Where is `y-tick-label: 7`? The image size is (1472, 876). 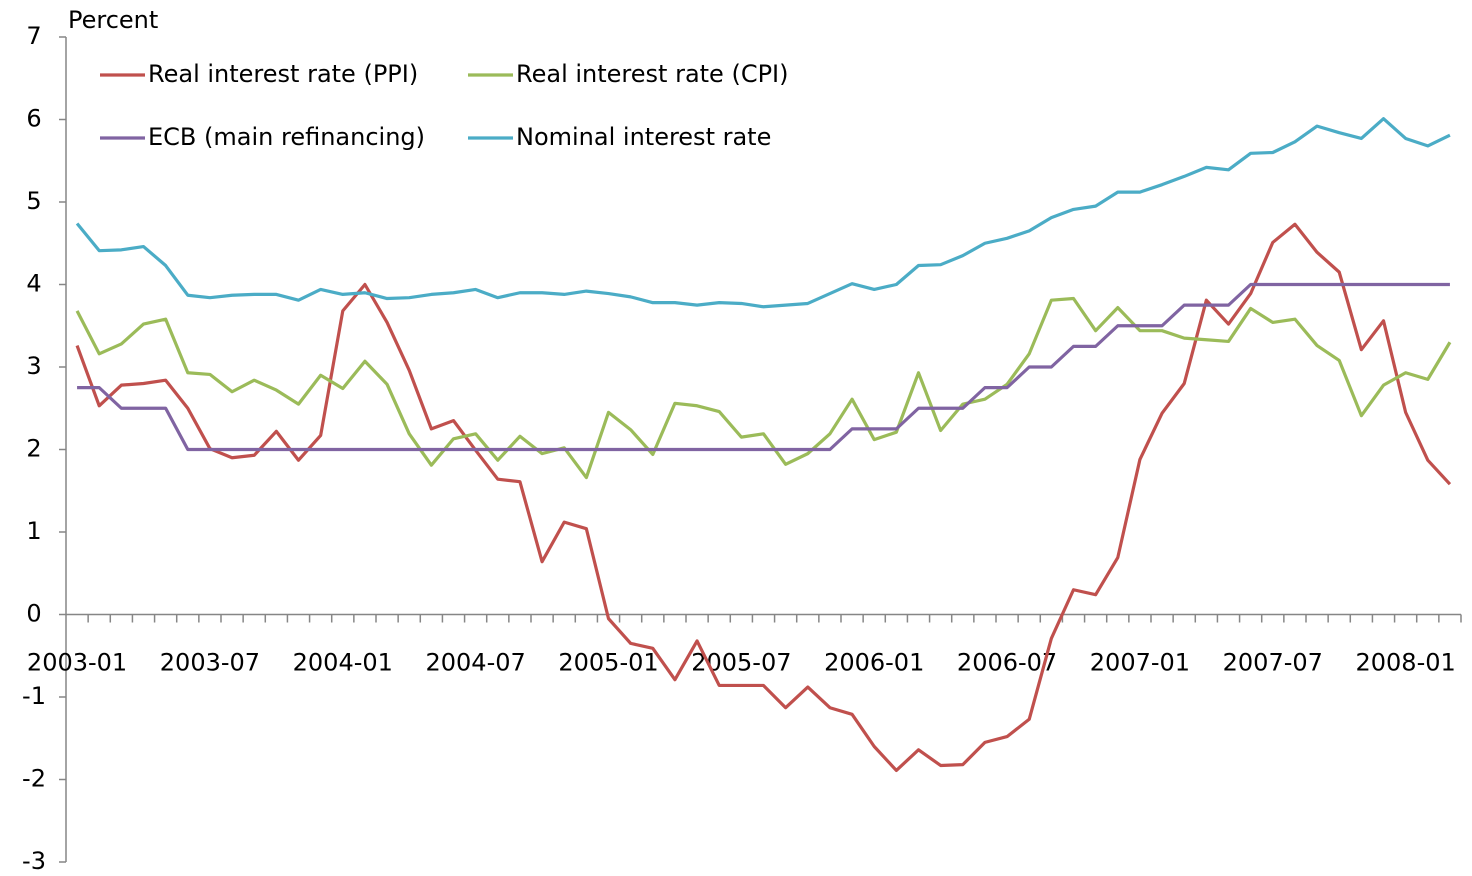
y-tick-label: 7 is located at coordinates (33, 36).